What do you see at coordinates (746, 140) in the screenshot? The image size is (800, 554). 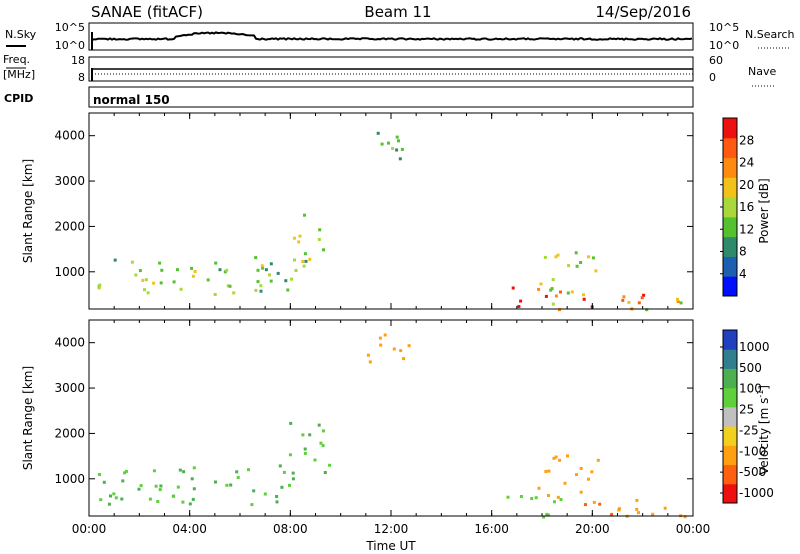 I see `colorbar-tick-label: 28` at bounding box center [746, 140].